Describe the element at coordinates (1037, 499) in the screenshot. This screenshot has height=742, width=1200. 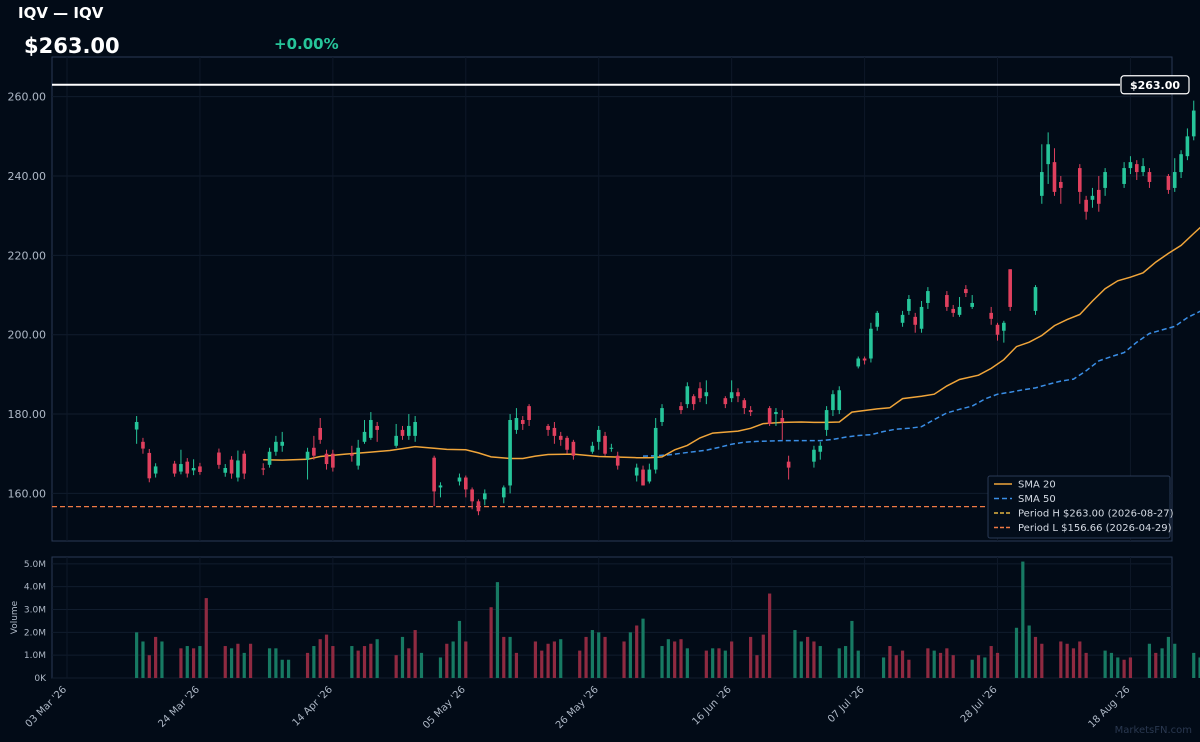
I see `legend-label: SMA 50` at that location.